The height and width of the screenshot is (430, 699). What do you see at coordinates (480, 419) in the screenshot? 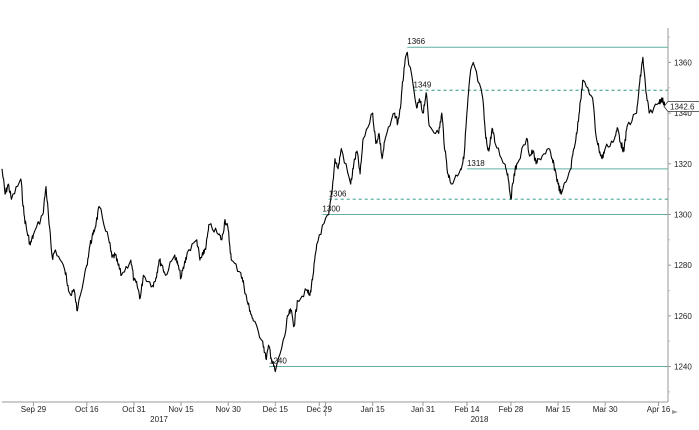
I see `year-label: 2018` at bounding box center [480, 419].